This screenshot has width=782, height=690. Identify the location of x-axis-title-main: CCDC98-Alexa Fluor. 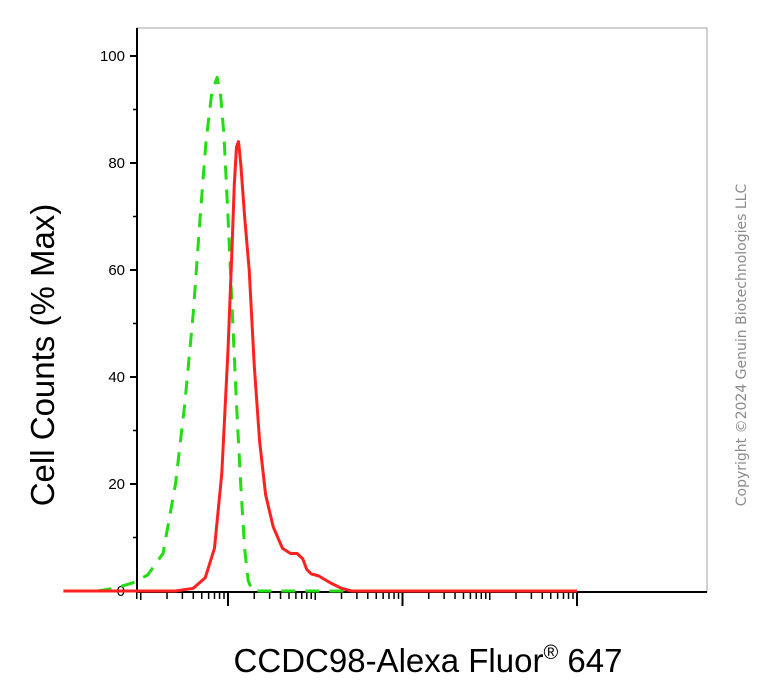
(389, 660).